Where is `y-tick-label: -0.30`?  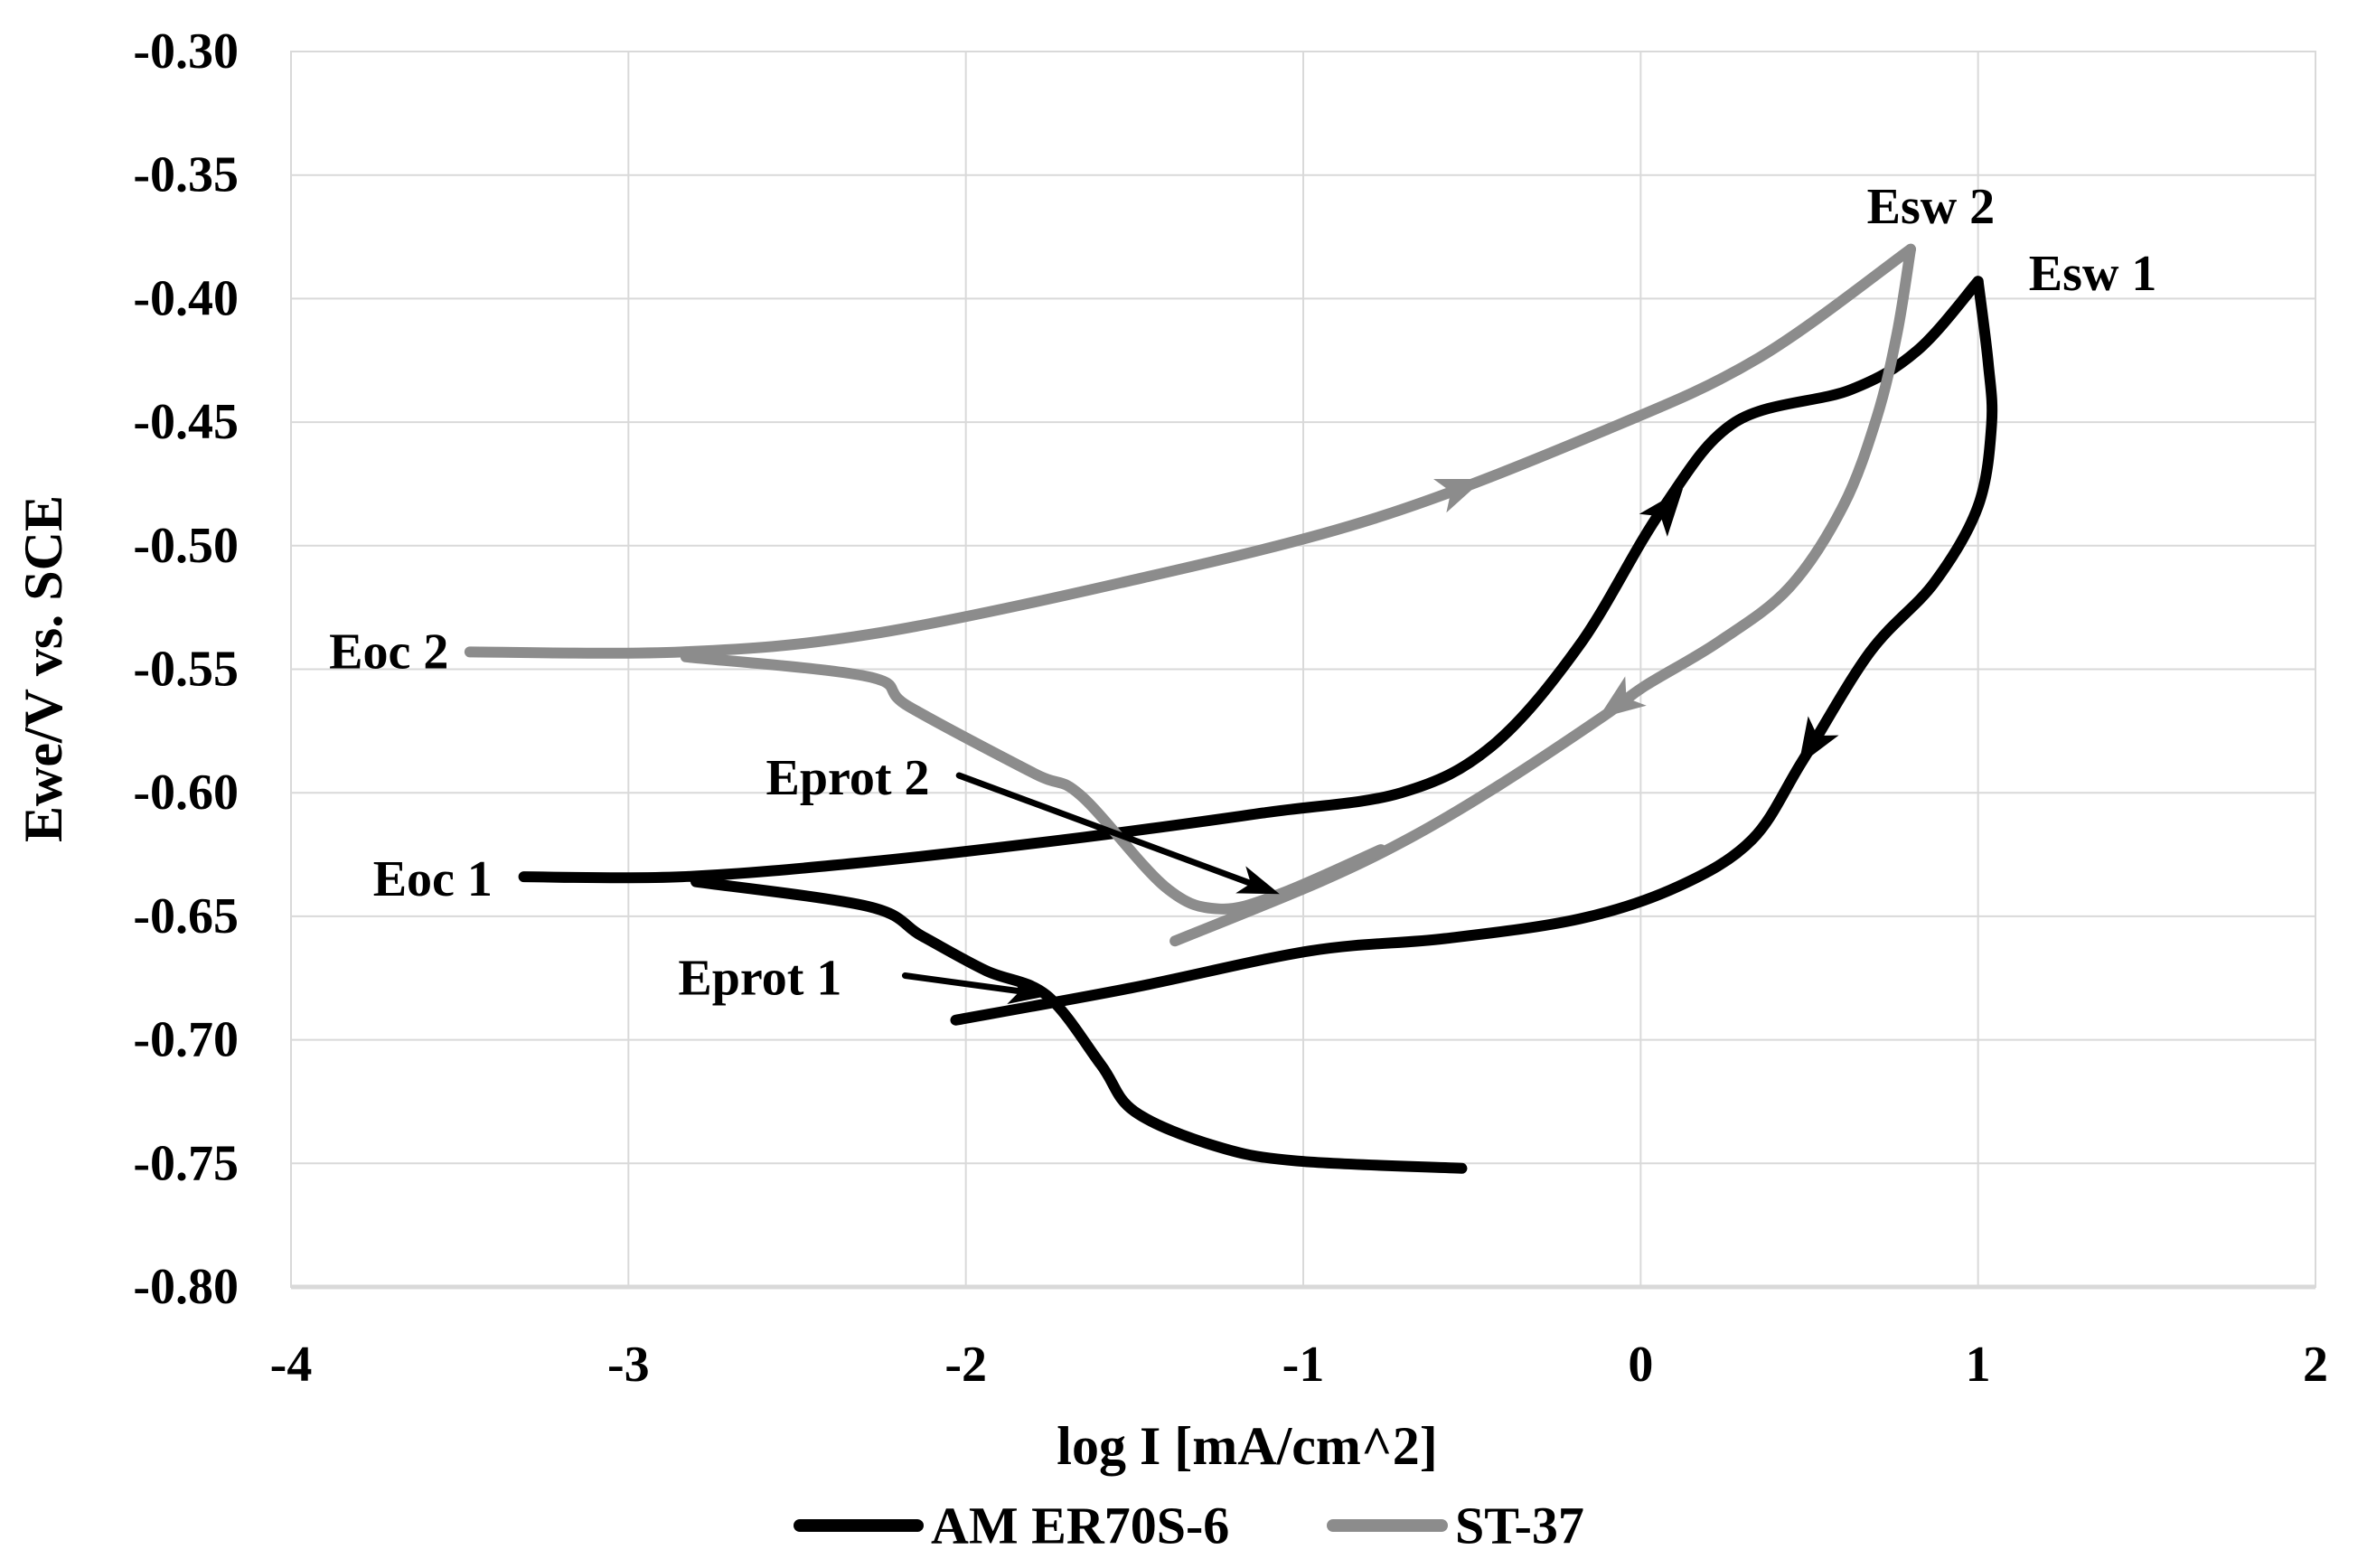 y-tick-label: -0.30 is located at coordinates (186, 51).